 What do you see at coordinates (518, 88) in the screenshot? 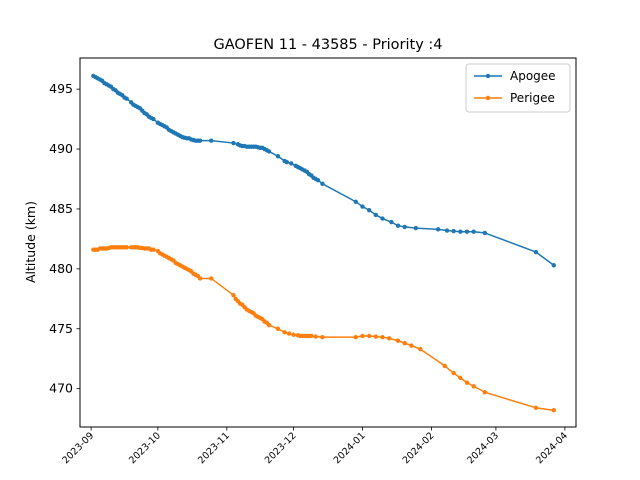
I see `legend: Apogee Perigee` at bounding box center [518, 88].